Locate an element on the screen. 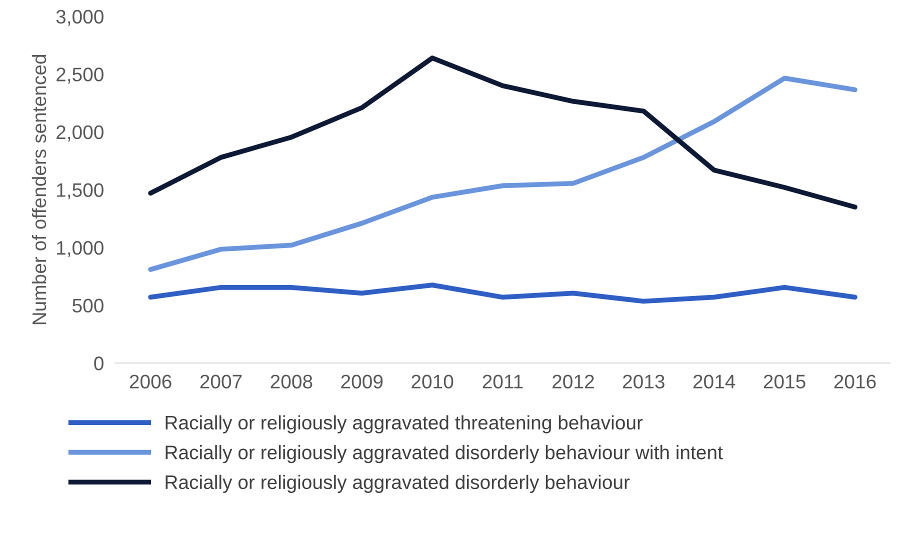  y-tick-label: 500 is located at coordinates (88, 305).